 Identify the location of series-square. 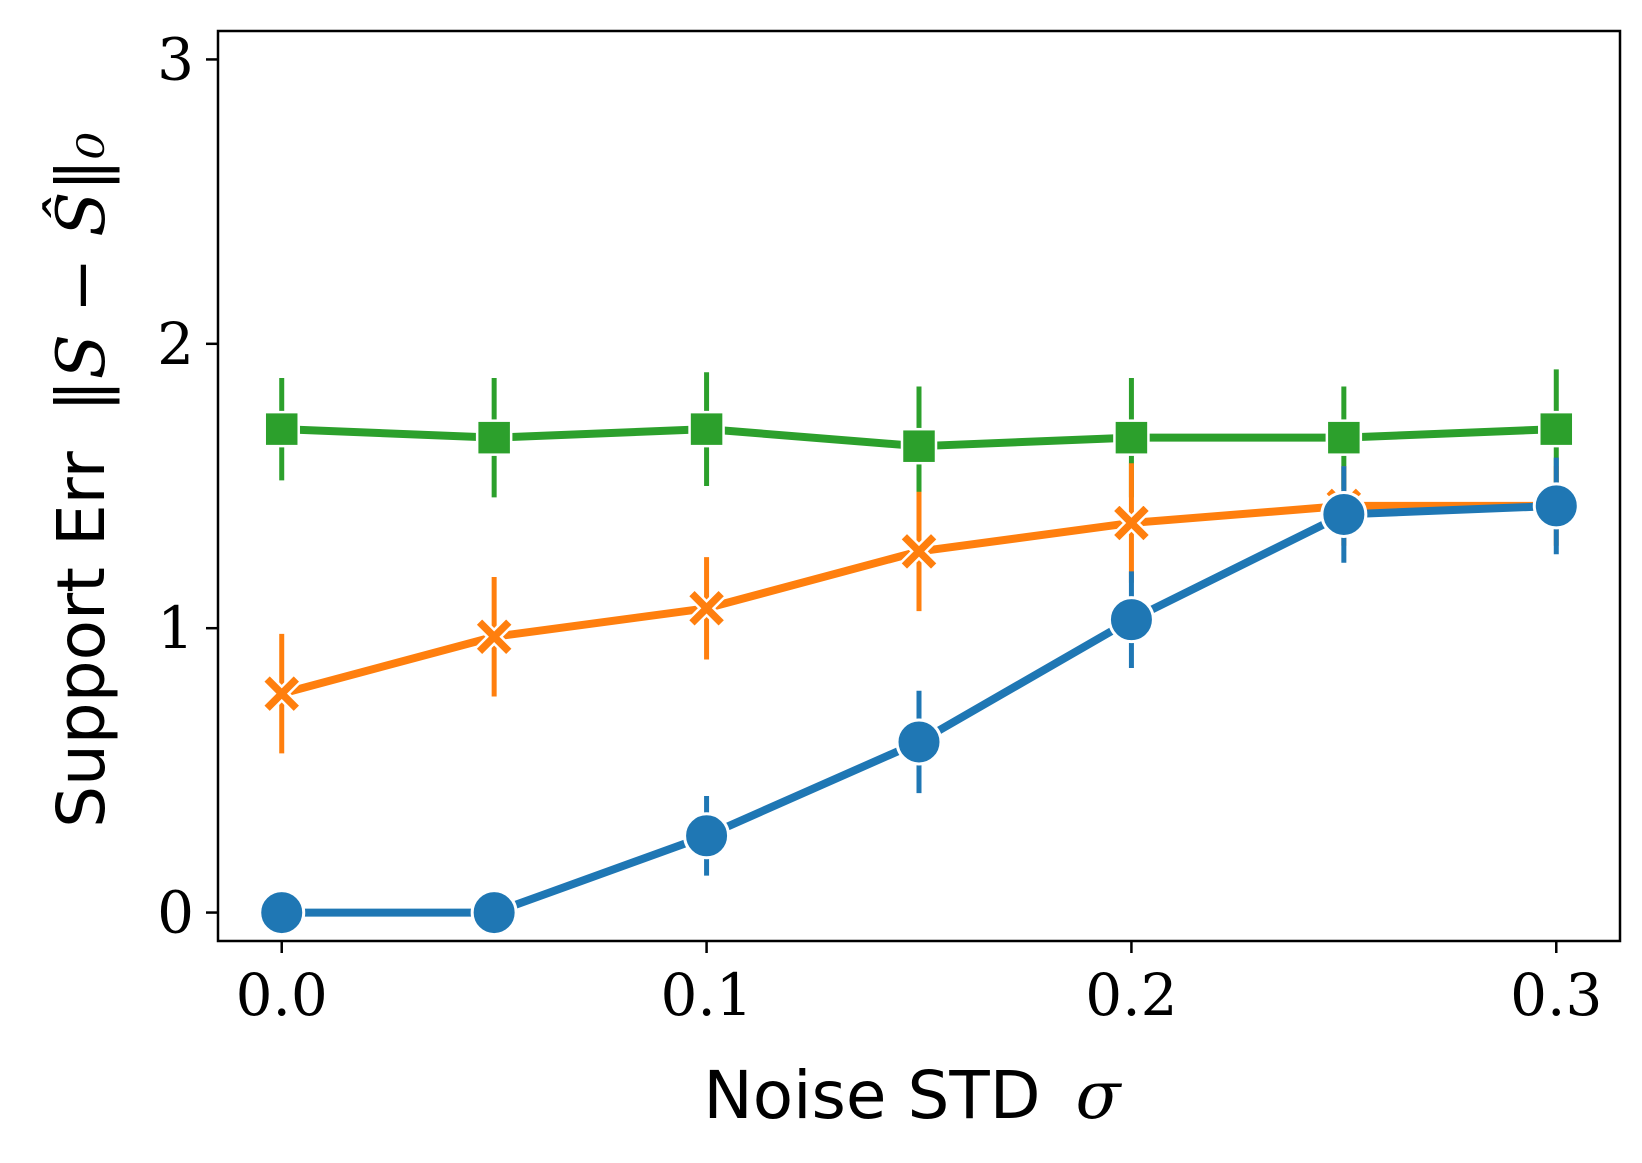
(919, 437).